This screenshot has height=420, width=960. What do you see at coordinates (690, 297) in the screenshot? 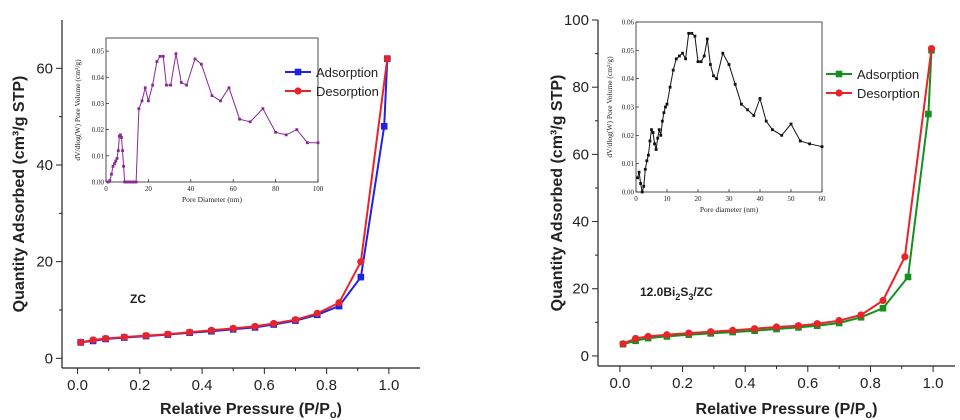
I see `chart-1-sample-label-part: 3` at bounding box center [690, 297].